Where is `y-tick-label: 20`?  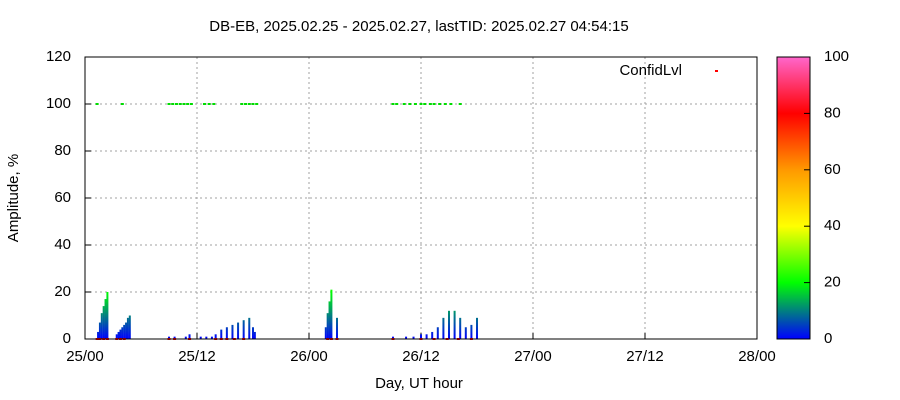
y-tick-label: 20 is located at coordinates (62, 291).